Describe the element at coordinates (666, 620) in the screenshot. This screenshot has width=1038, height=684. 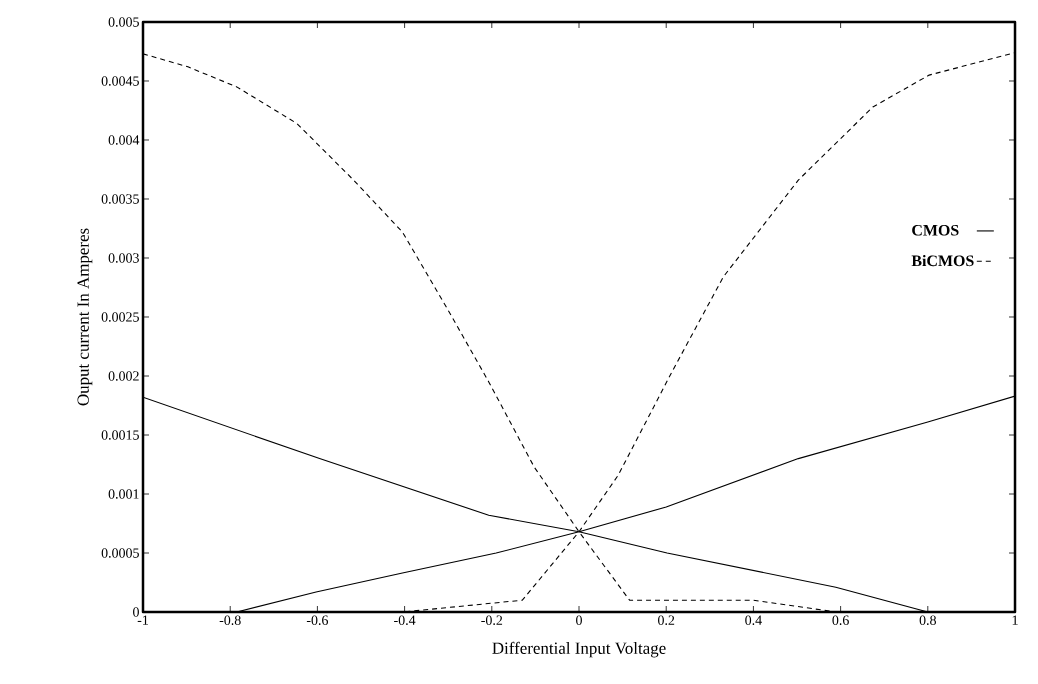
I see `x-tick-label: 0.2` at that location.